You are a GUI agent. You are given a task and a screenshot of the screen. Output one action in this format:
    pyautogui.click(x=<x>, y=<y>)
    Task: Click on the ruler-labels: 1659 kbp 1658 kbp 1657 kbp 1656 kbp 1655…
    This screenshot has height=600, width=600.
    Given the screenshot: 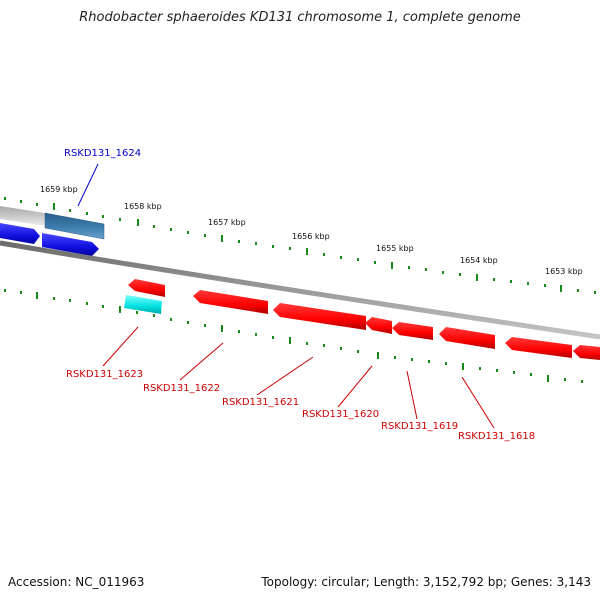 What is the action you would take?
    pyautogui.click(x=311, y=230)
    